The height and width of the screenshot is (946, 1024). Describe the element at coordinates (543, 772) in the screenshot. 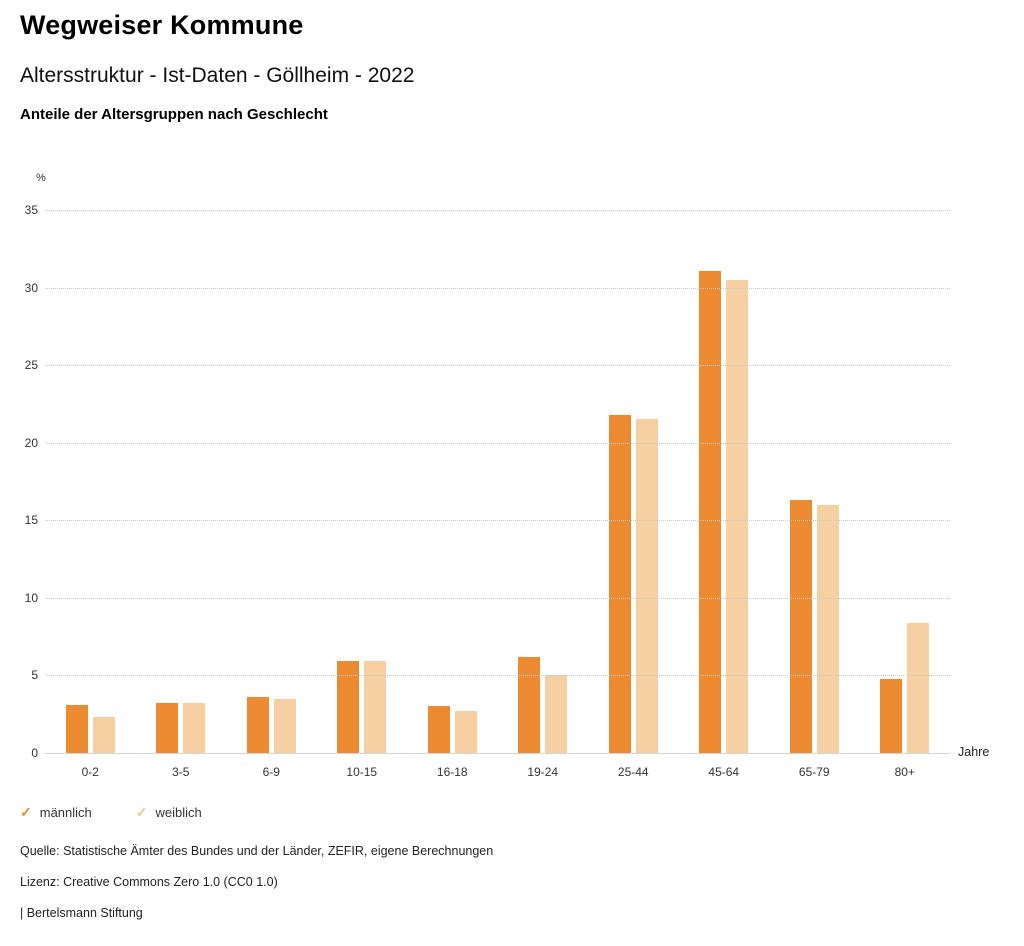

I see `x-tick-label-19-24: 19-24` at that location.